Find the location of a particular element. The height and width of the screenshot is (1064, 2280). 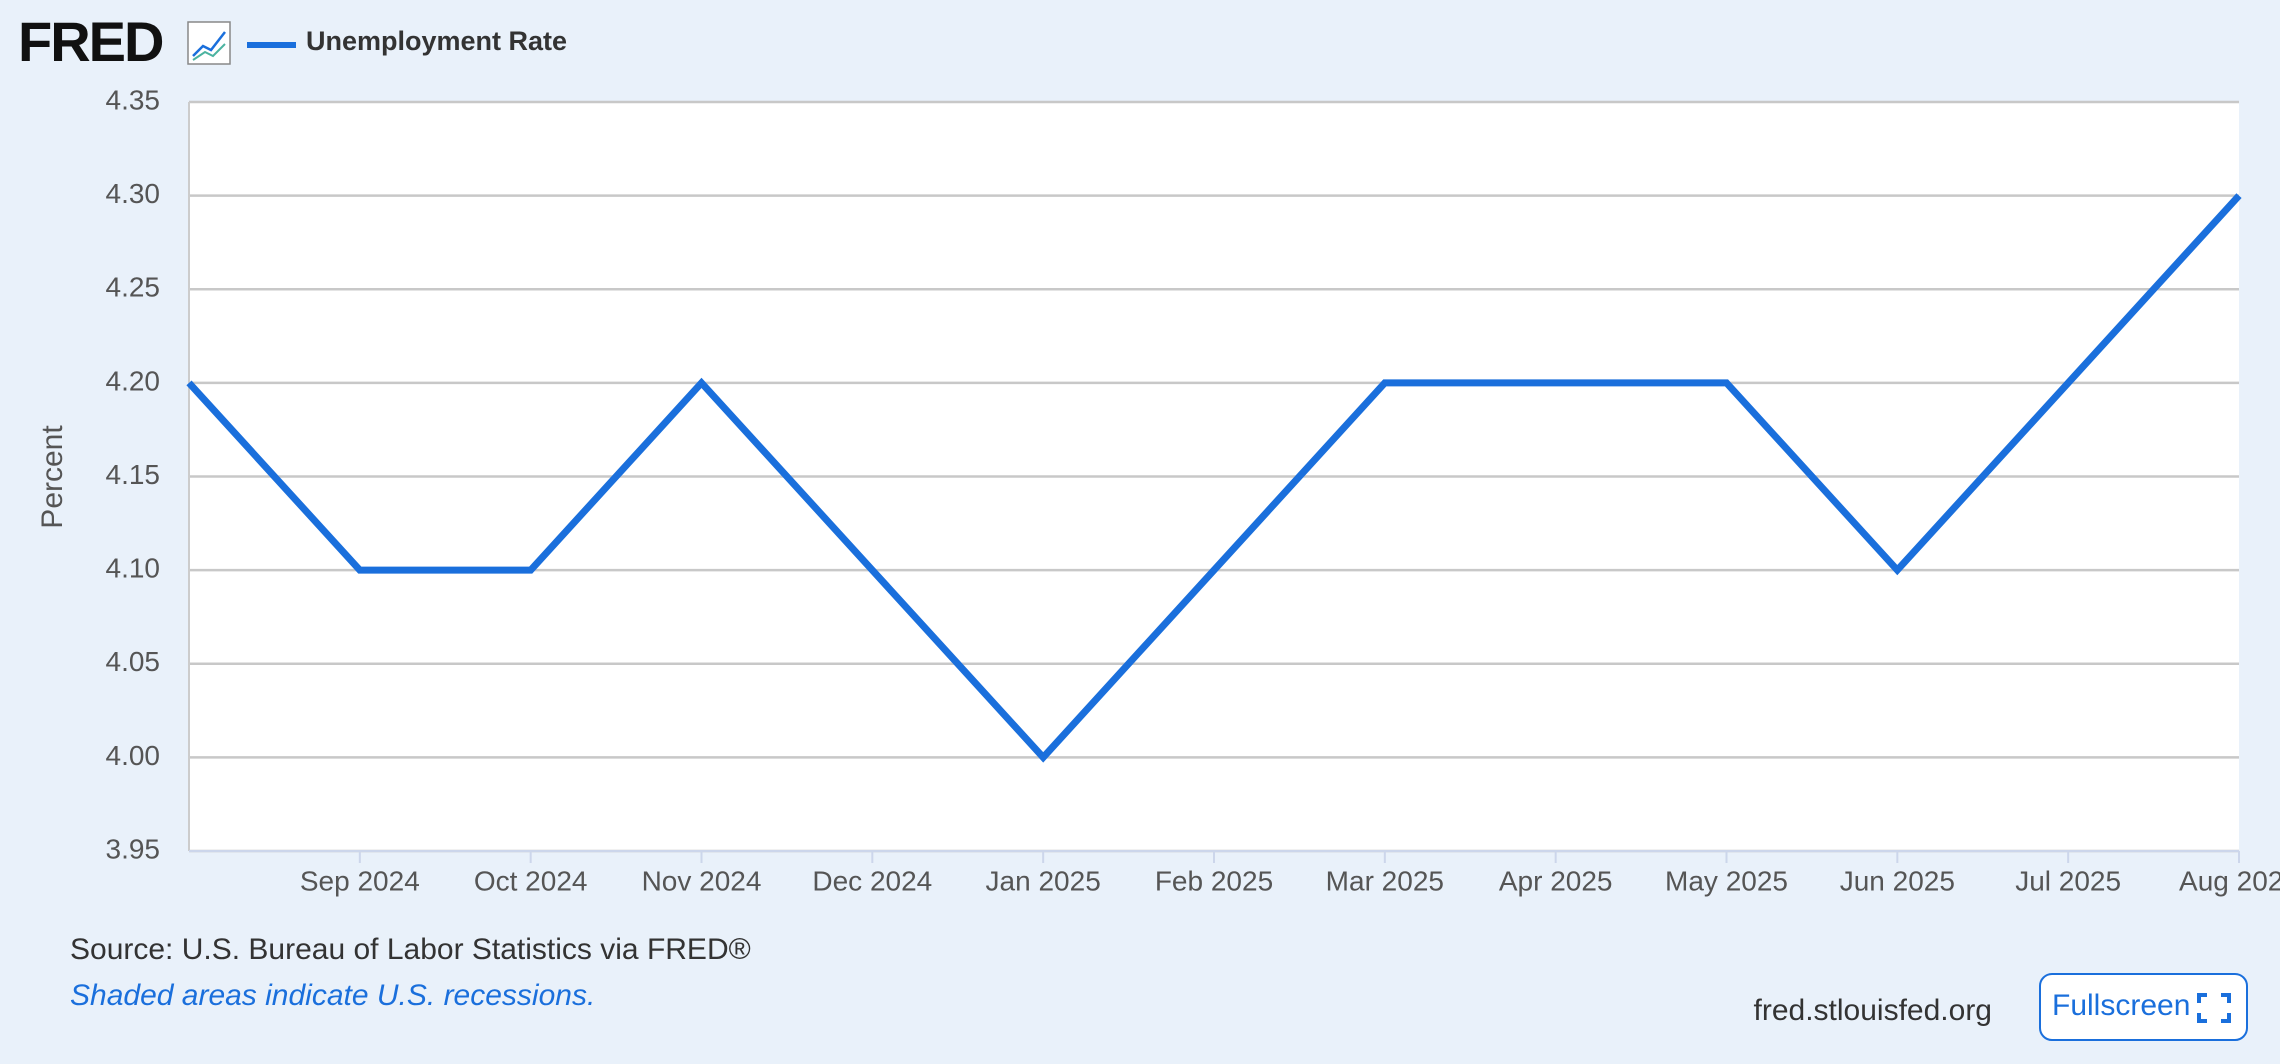

x-tick-label: Apr 2025 is located at coordinates (1556, 880).